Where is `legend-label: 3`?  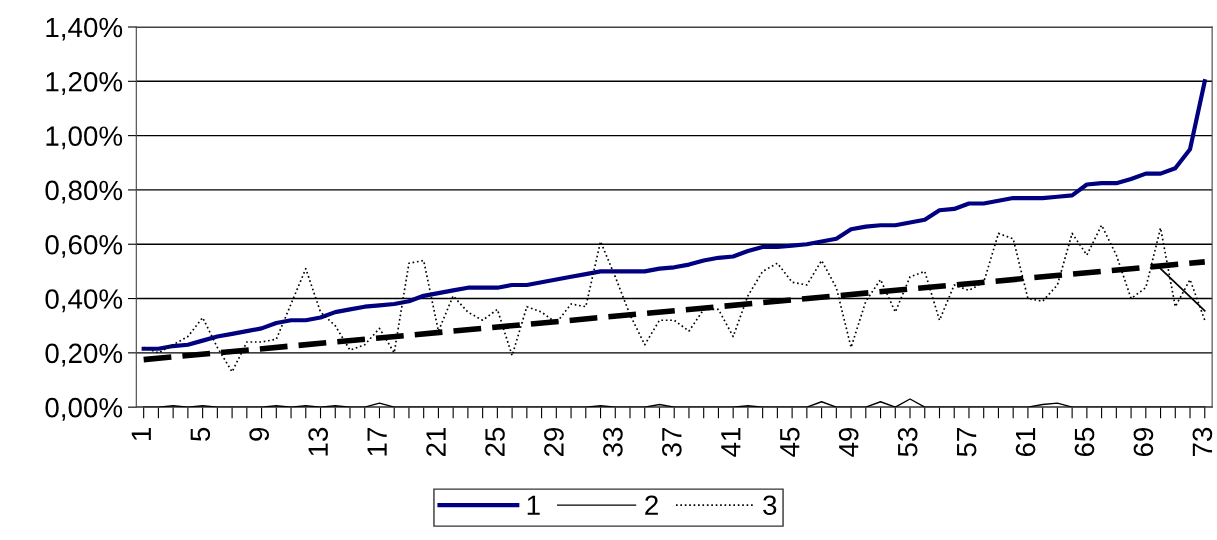 legend-label: 3 is located at coordinates (770, 505).